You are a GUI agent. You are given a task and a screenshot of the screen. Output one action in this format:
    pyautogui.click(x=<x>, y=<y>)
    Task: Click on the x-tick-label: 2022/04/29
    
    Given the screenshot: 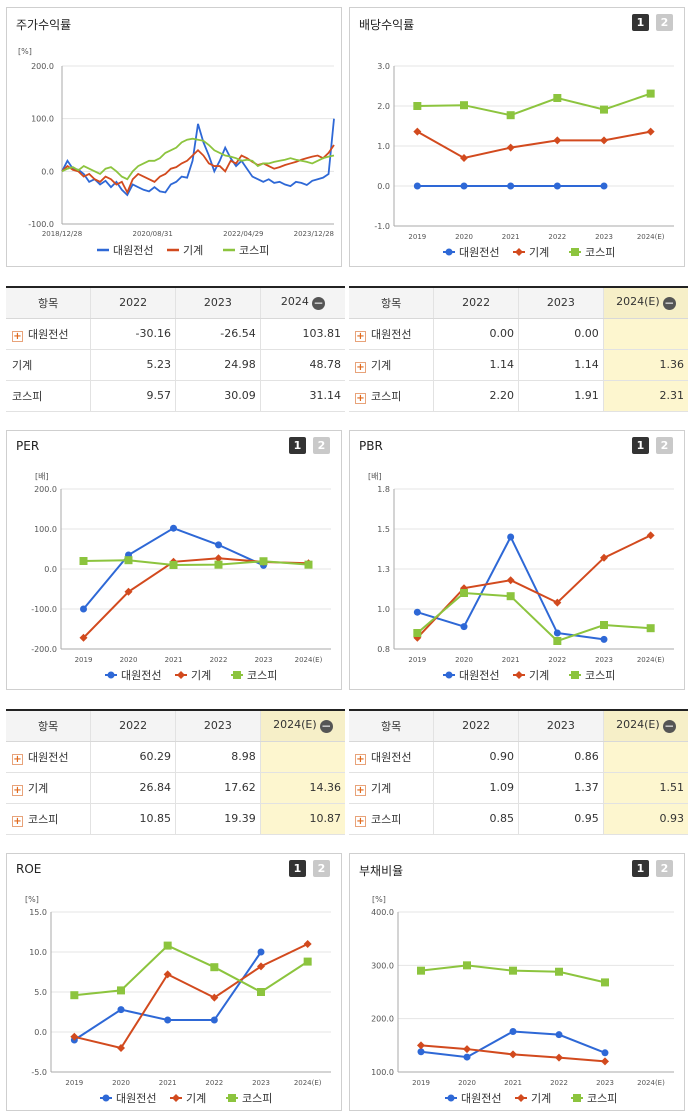 What is the action you would take?
    pyautogui.click(x=243, y=234)
    